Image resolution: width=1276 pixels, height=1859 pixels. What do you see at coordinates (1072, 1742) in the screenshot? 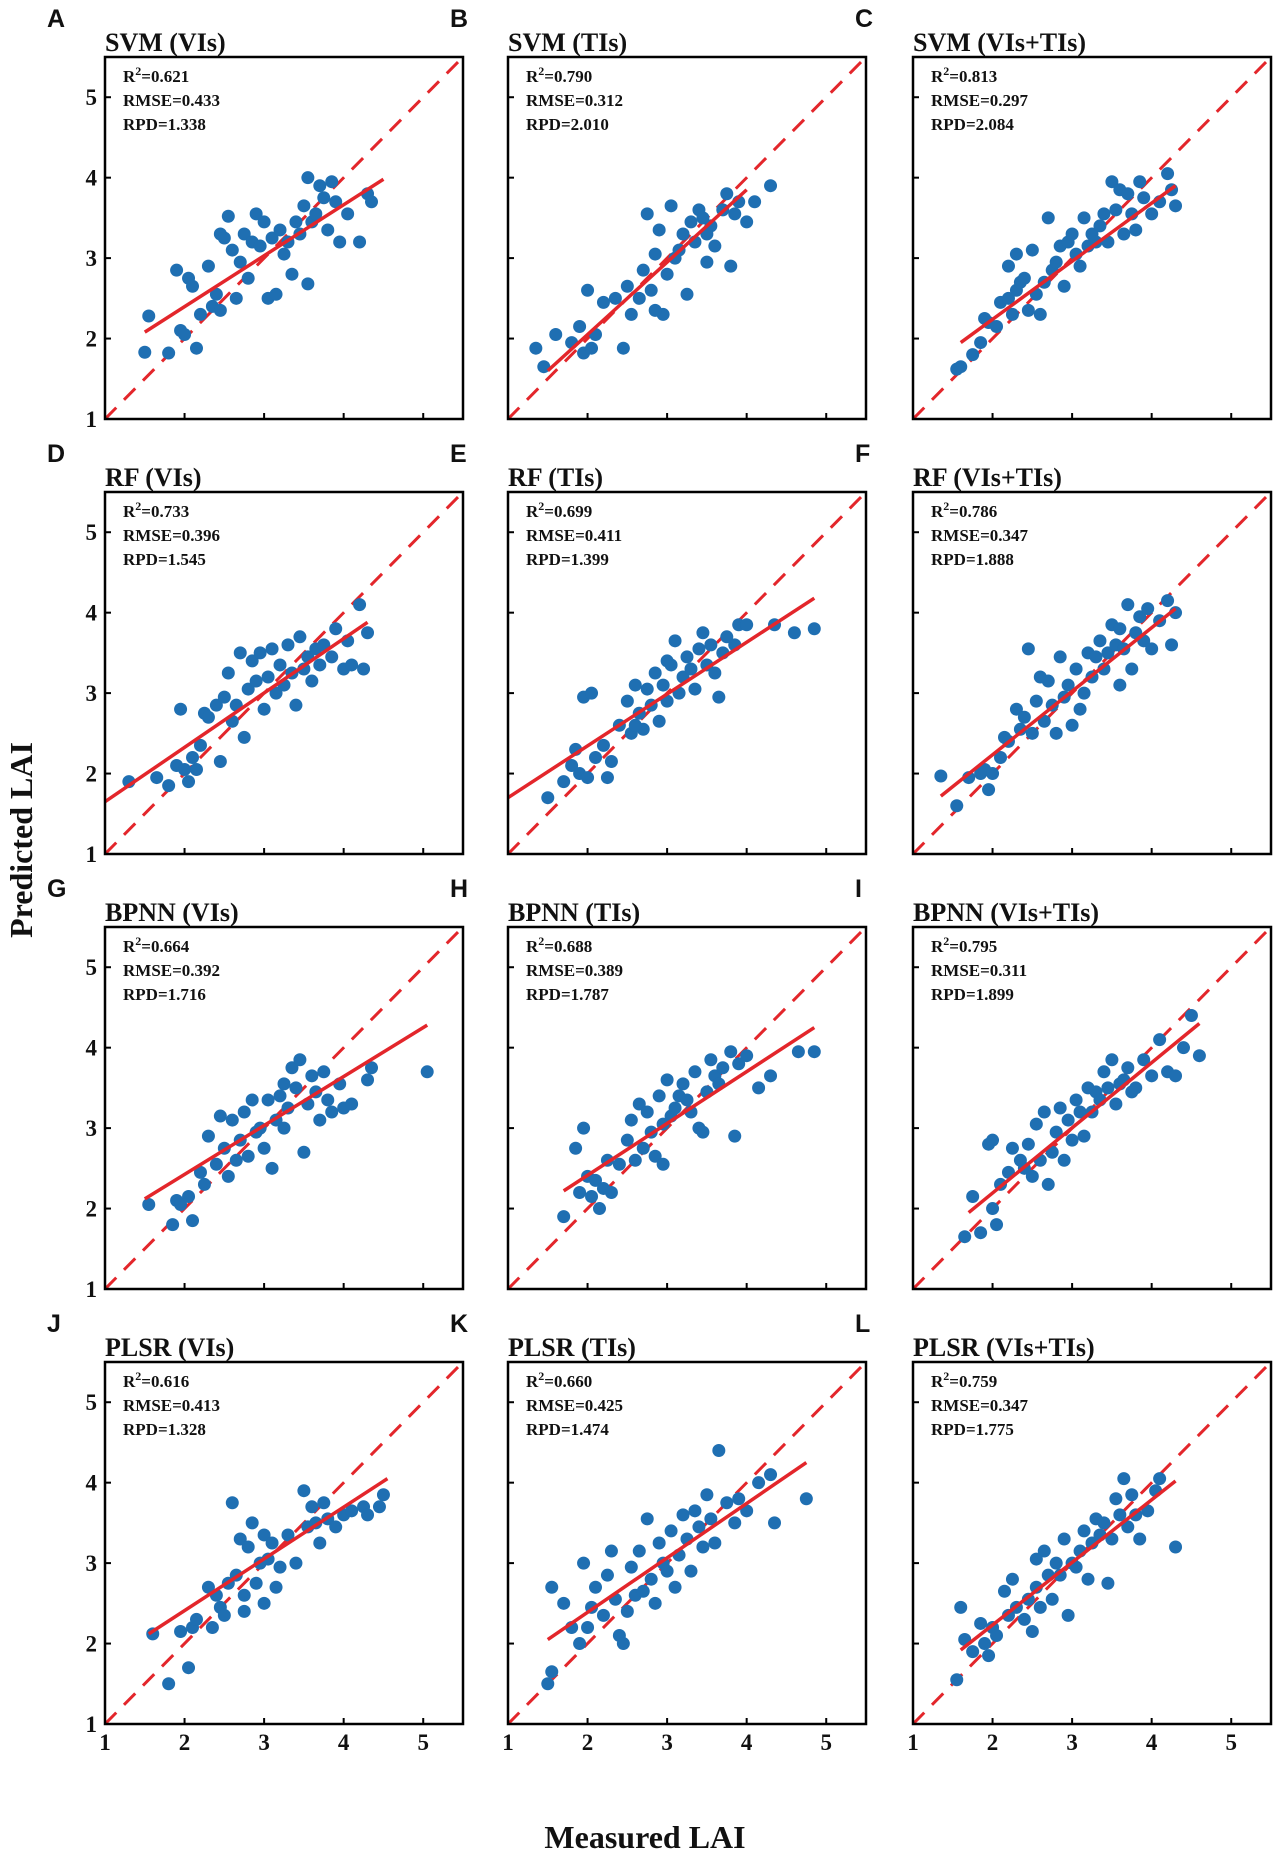
I see `x-tick-label: 3` at bounding box center [1072, 1742].